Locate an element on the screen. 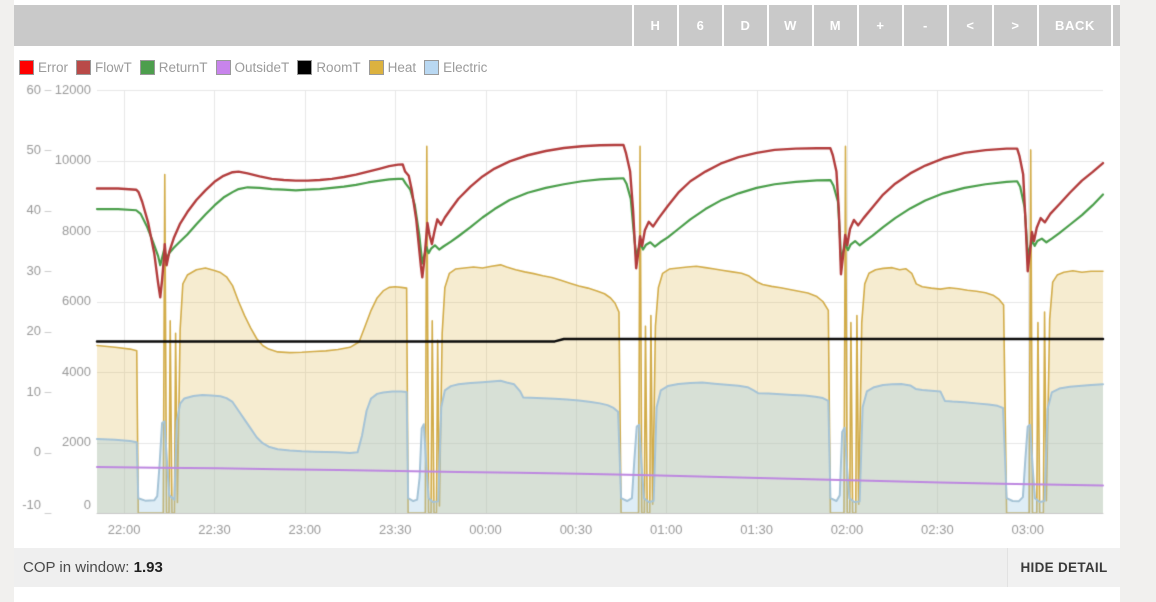 The image size is (1156, 602). legend-label: Error is located at coordinates (53, 67).